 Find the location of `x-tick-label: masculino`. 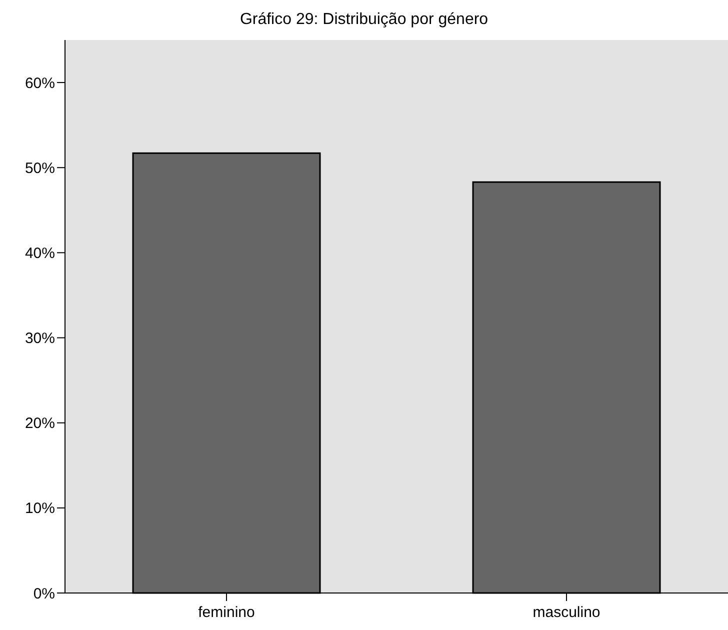

x-tick-label: masculino is located at coordinates (566, 612).